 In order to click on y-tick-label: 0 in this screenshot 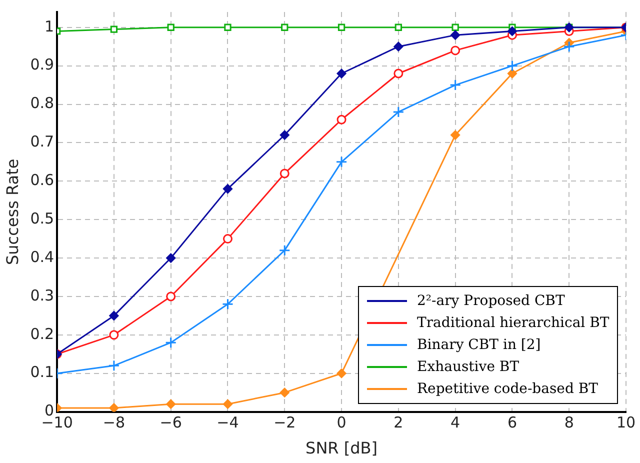, I will do `click(49, 411)`.